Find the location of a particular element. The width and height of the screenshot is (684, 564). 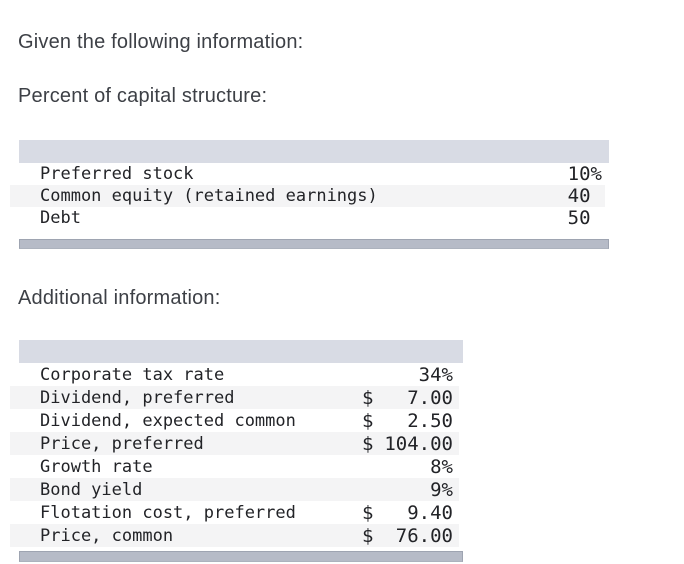

table-row: Bond yield 9% is located at coordinates (234, 489).